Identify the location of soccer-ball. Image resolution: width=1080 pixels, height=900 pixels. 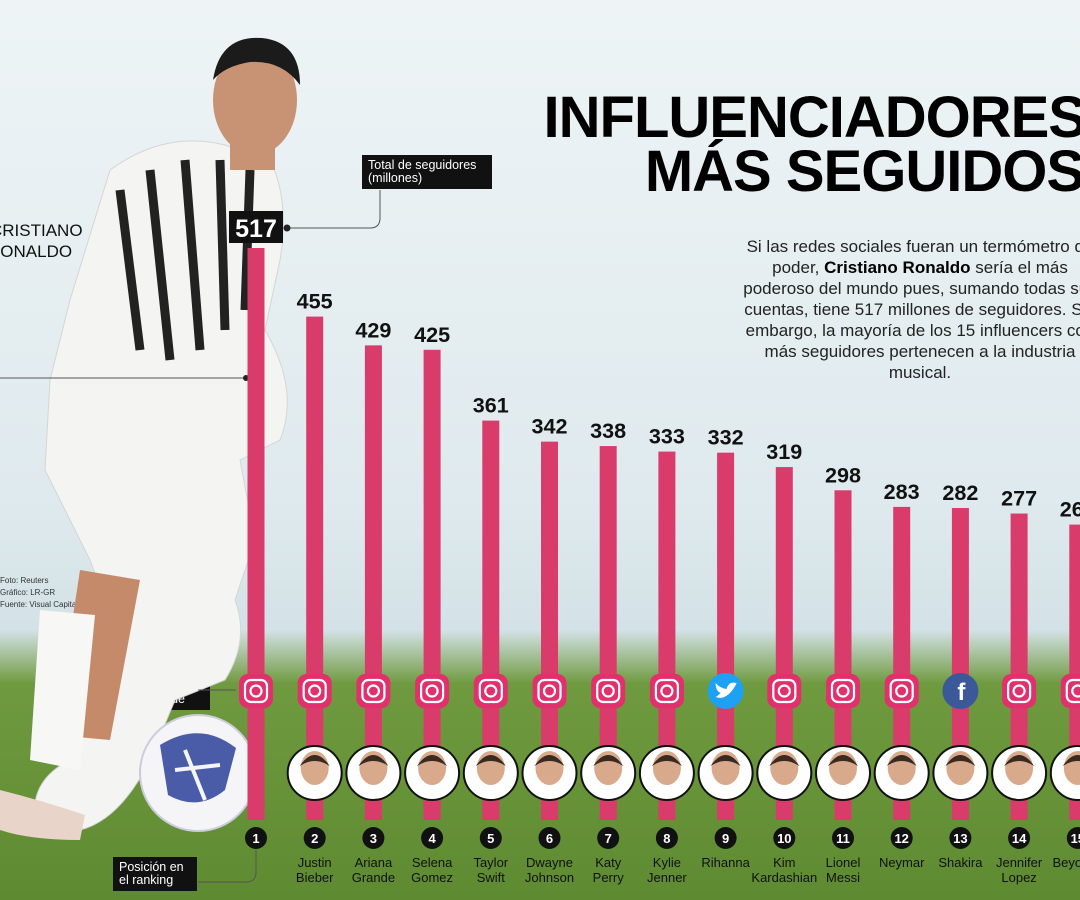
(198, 773).